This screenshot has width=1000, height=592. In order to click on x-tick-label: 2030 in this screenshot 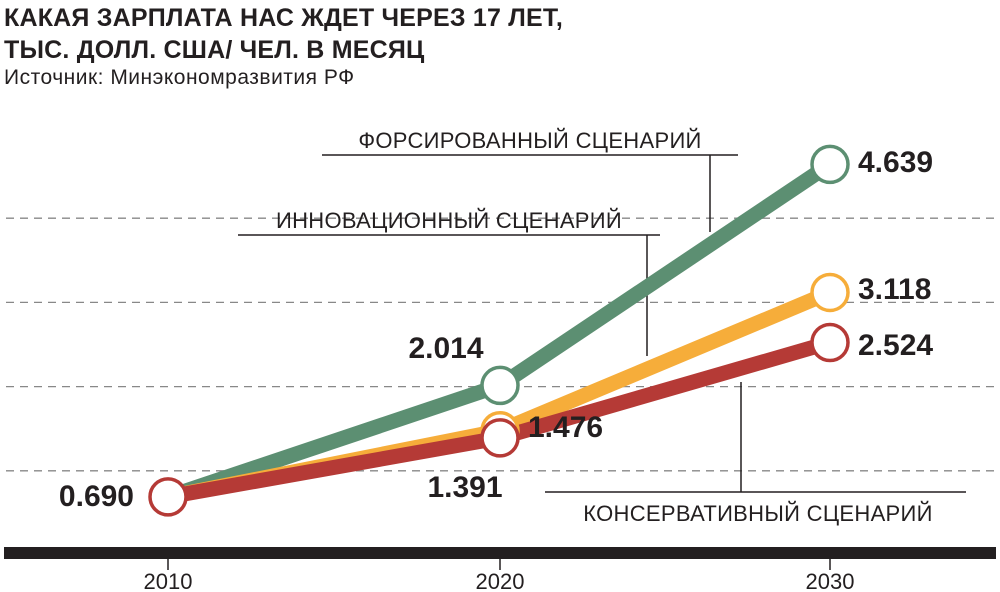, I will do `click(830, 580)`.